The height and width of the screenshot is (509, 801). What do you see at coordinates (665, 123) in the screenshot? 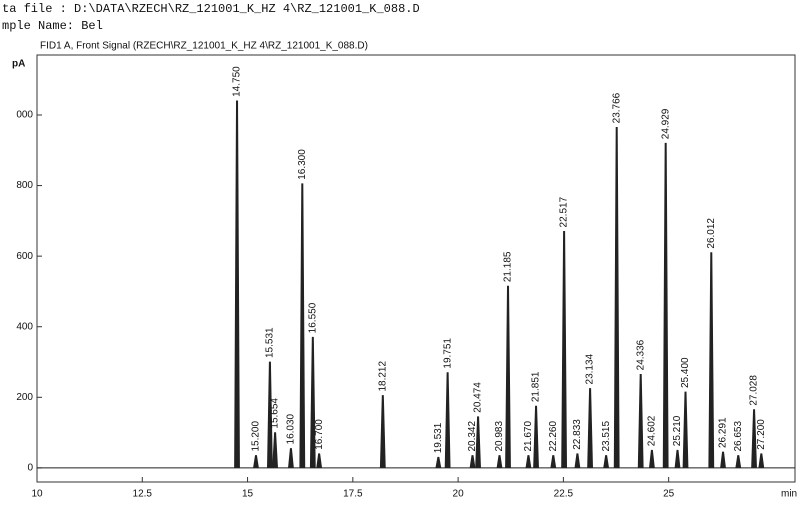
I see `peak-label: 24.929` at bounding box center [665, 123].